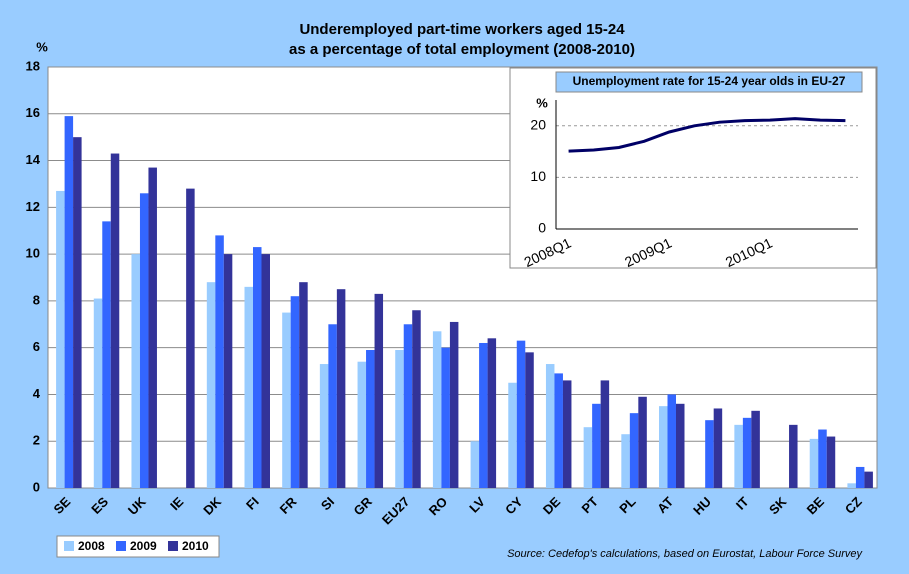  Describe the element at coordinates (702, 506) in the screenshot. I see `x-tick-label: HU` at that location.